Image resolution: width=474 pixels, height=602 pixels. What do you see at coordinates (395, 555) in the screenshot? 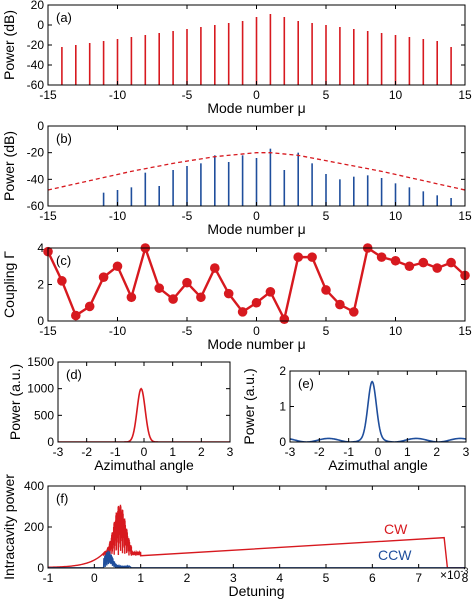
I see `series-label-ccw: CCW` at bounding box center [395, 555].